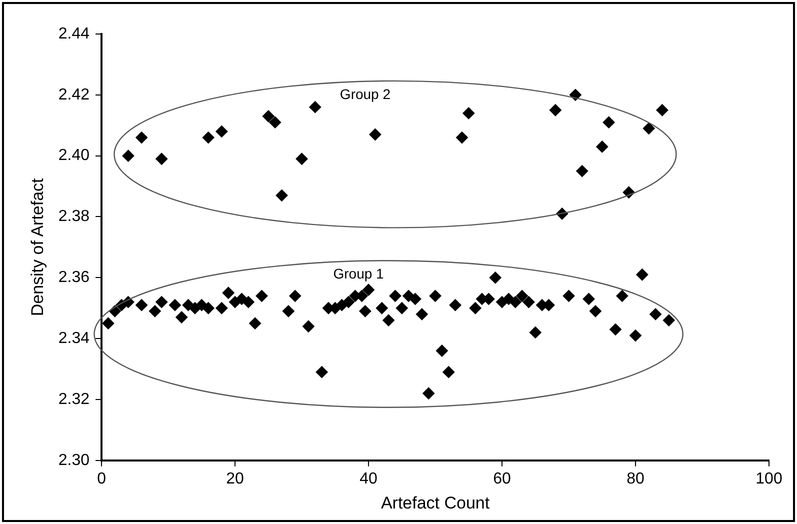  I want to click on y-tick-label: 2.32, so click(74, 399).